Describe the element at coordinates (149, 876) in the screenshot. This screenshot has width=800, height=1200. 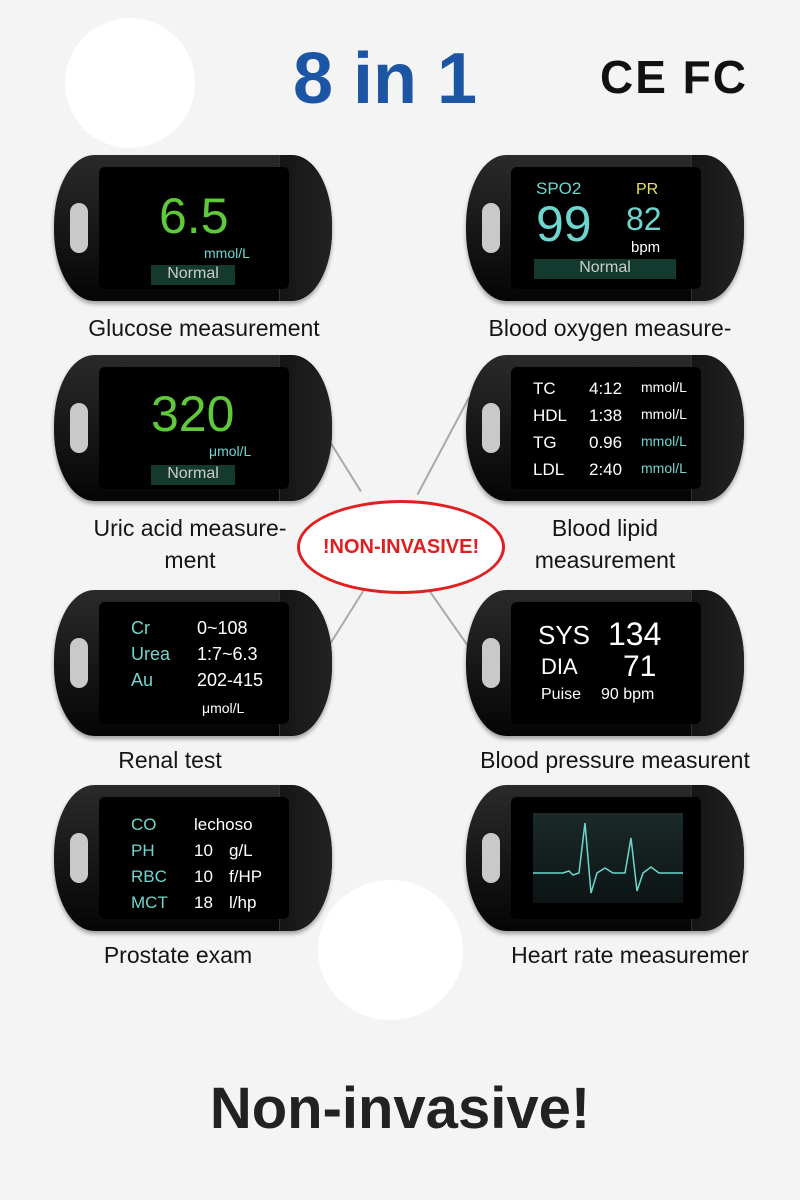
I see `prostate-name: RBC` at that location.